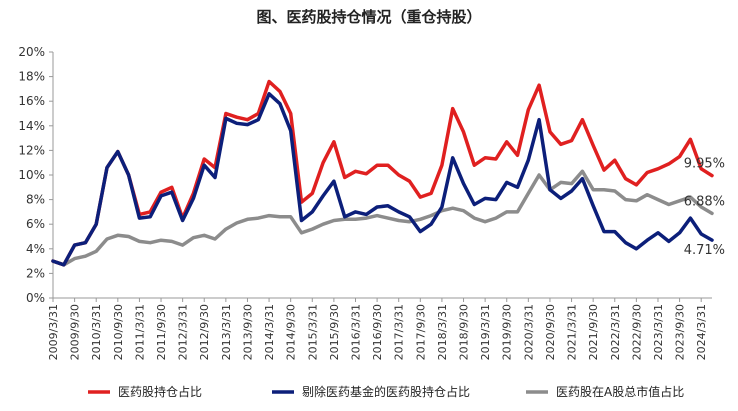  I want to click on x-tick-label: 2018/9/30, so click(464, 332).